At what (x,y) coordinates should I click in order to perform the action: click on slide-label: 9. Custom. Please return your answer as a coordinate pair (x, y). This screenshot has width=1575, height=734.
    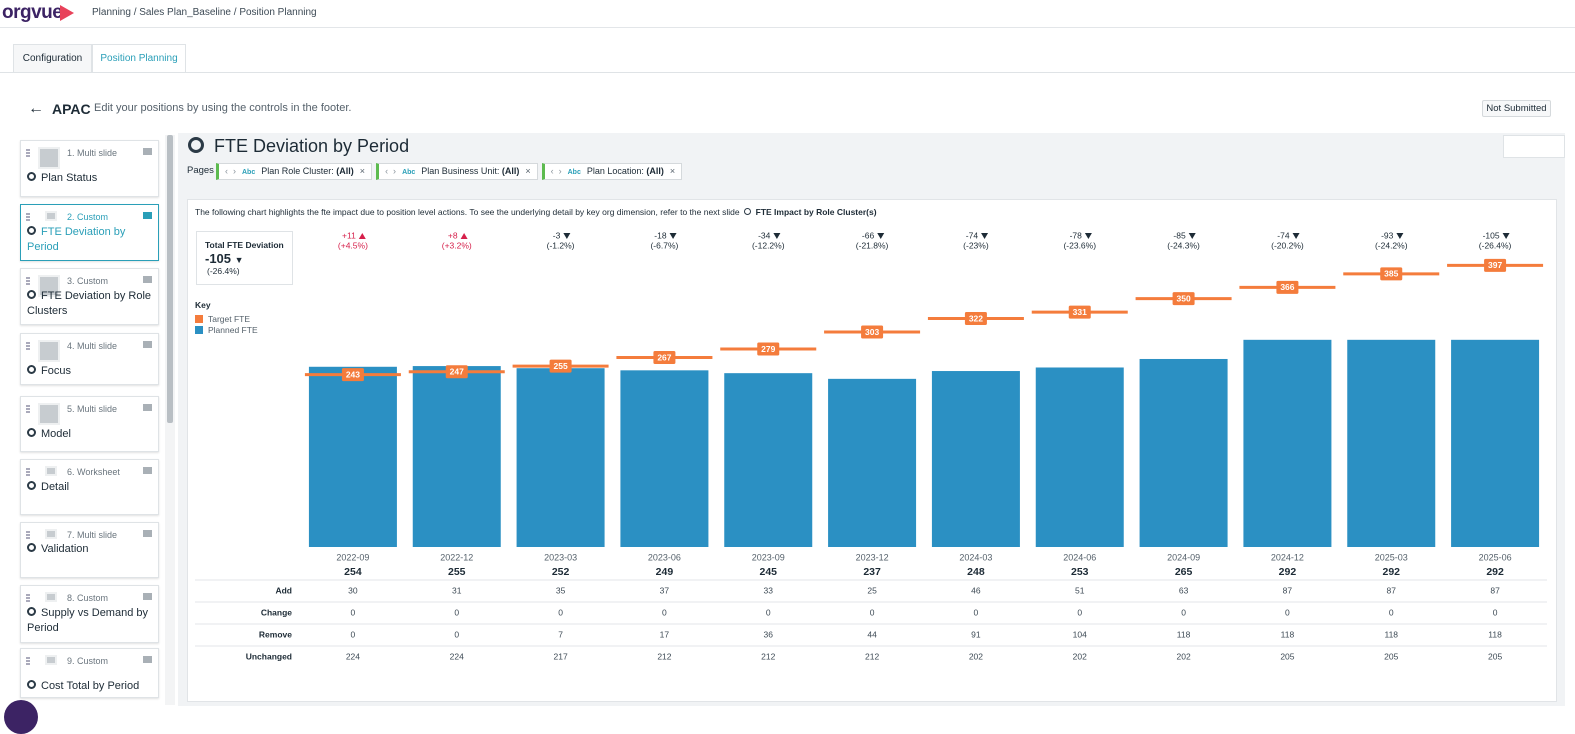
    Looking at the image, I should click on (88, 661).